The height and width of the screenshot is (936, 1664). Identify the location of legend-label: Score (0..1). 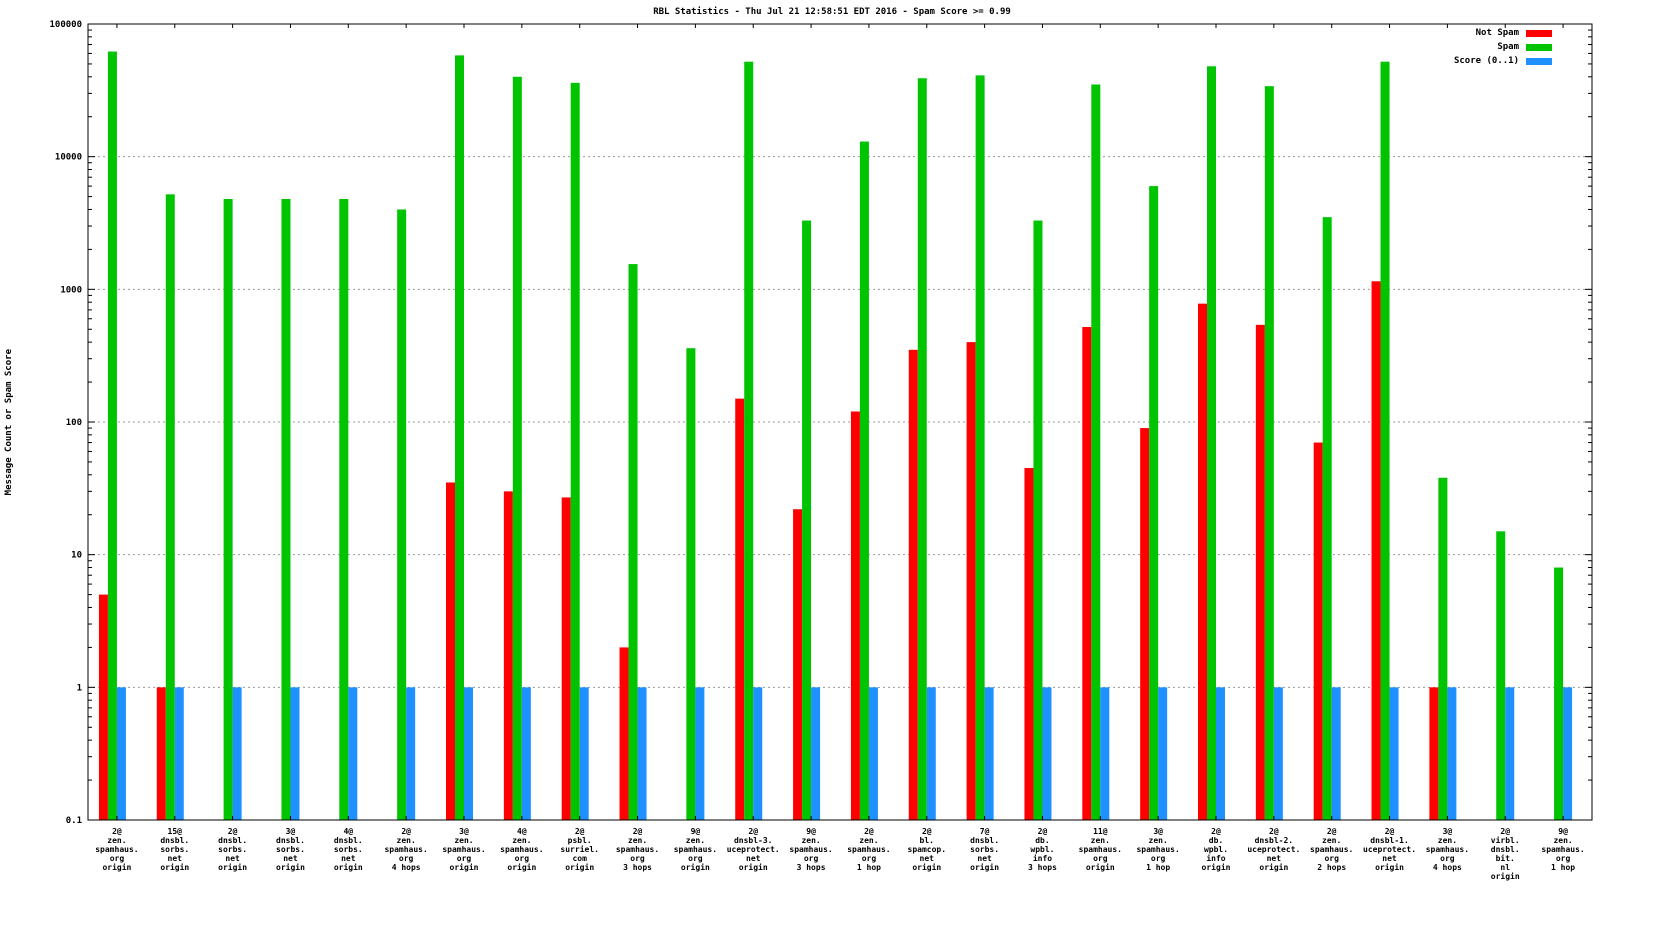
(1486, 61).